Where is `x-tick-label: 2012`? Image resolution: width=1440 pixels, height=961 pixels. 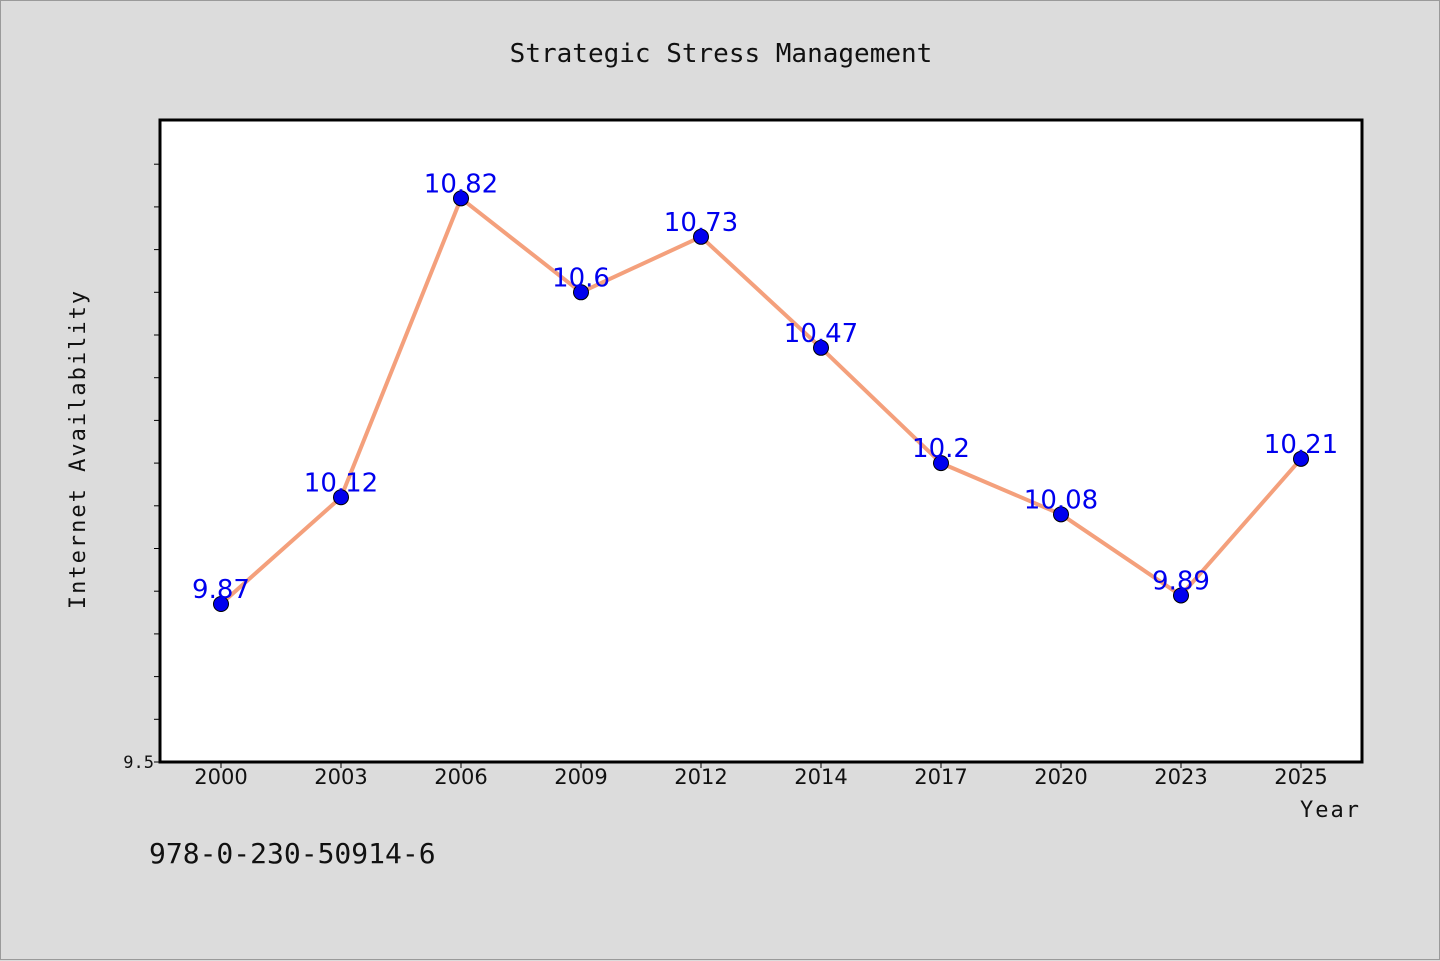 x-tick-label: 2012 is located at coordinates (700, 777).